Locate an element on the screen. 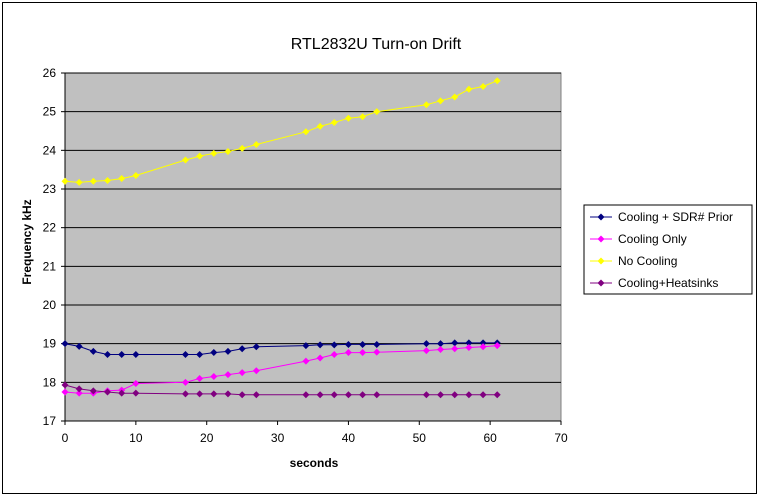  legend-label: Cooling Only is located at coordinates (652, 239).